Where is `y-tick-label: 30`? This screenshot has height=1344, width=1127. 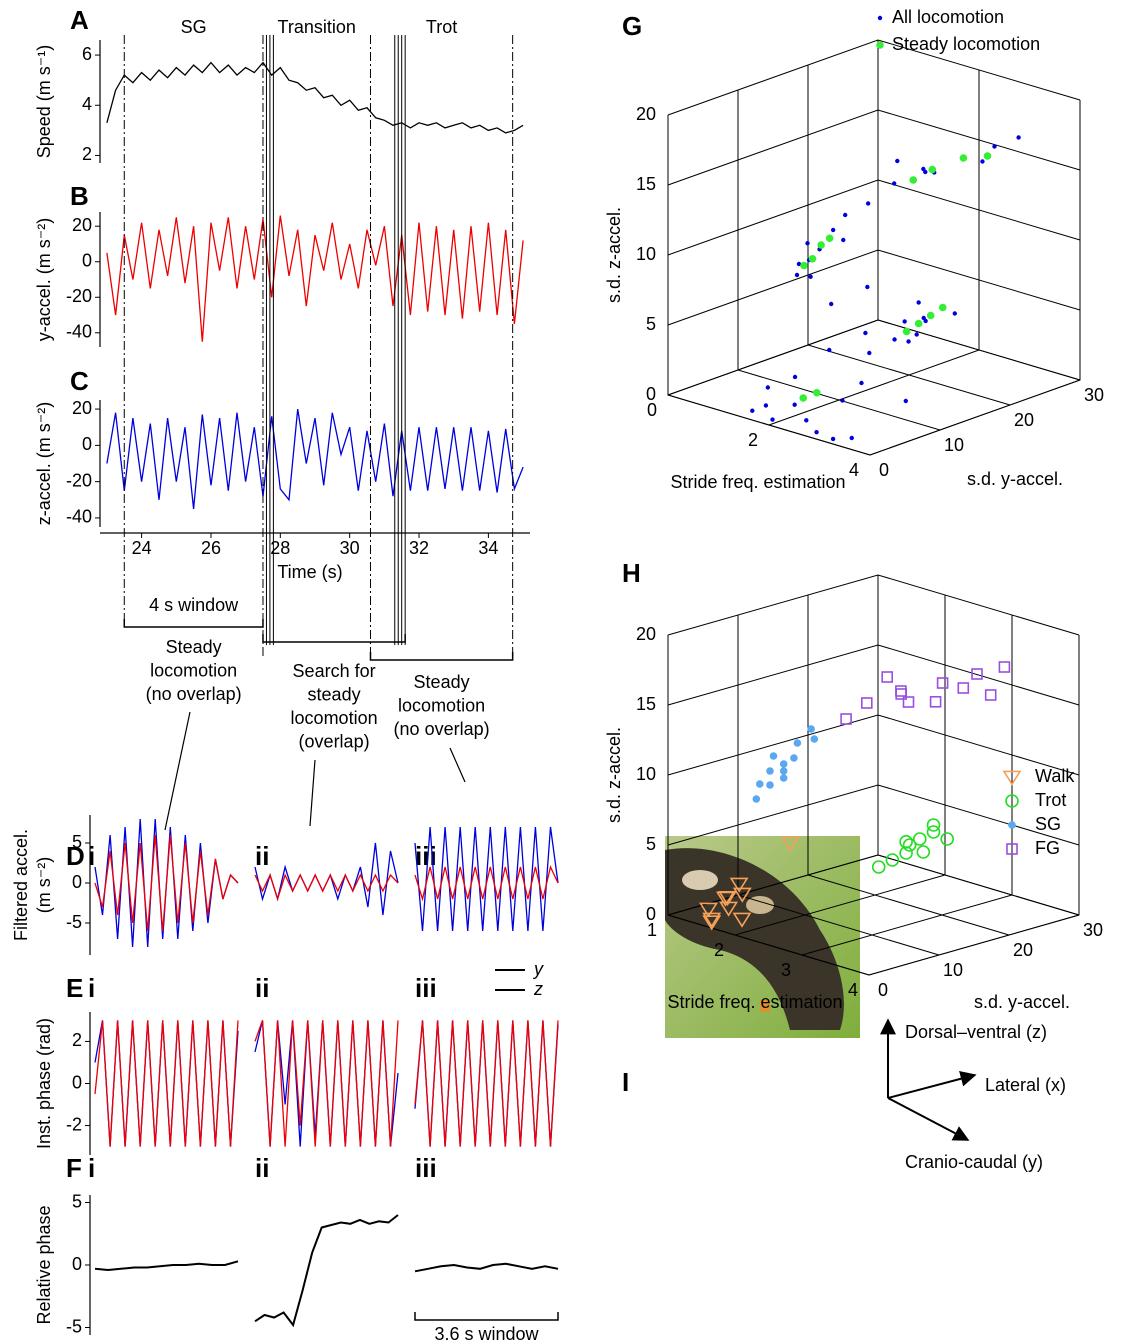 y-tick-label: 30 is located at coordinates (1094, 395).